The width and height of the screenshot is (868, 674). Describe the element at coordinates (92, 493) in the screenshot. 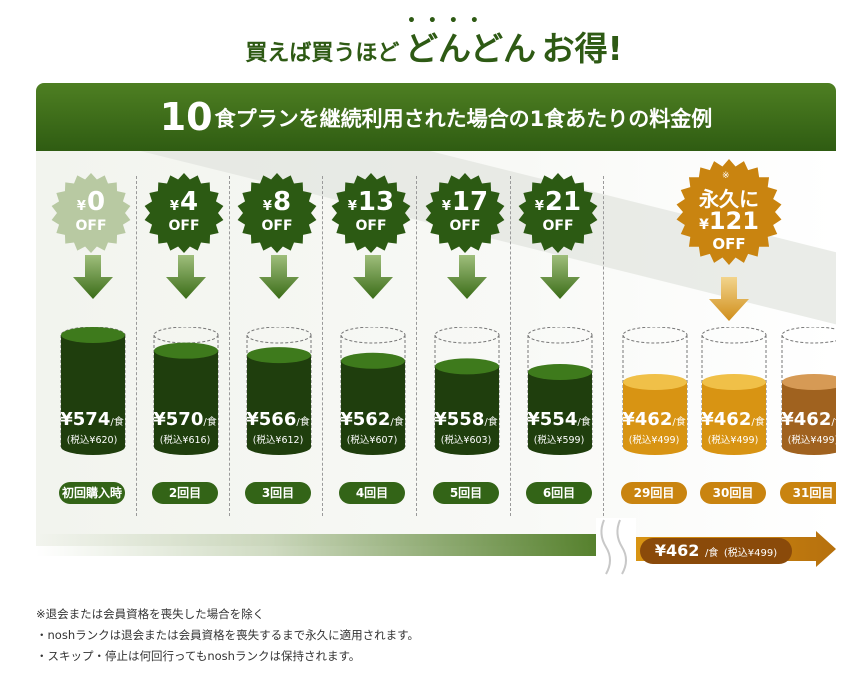

I see `purchase-count-pill: 初回購入時` at that location.